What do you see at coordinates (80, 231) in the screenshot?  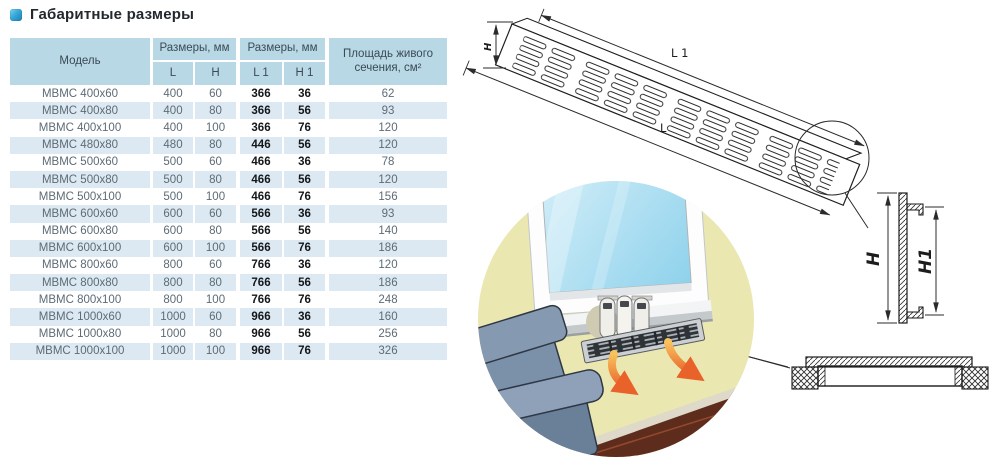 I see `cell-model: МВМС 600x80` at bounding box center [80, 231].